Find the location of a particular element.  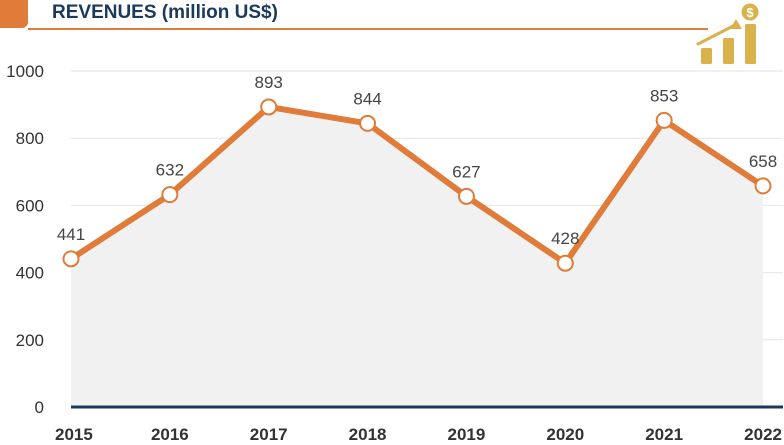

x-axis-ticks: 2015 2016 2017 2018 2019 2020 2021 2022 is located at coordinates (418, 434).